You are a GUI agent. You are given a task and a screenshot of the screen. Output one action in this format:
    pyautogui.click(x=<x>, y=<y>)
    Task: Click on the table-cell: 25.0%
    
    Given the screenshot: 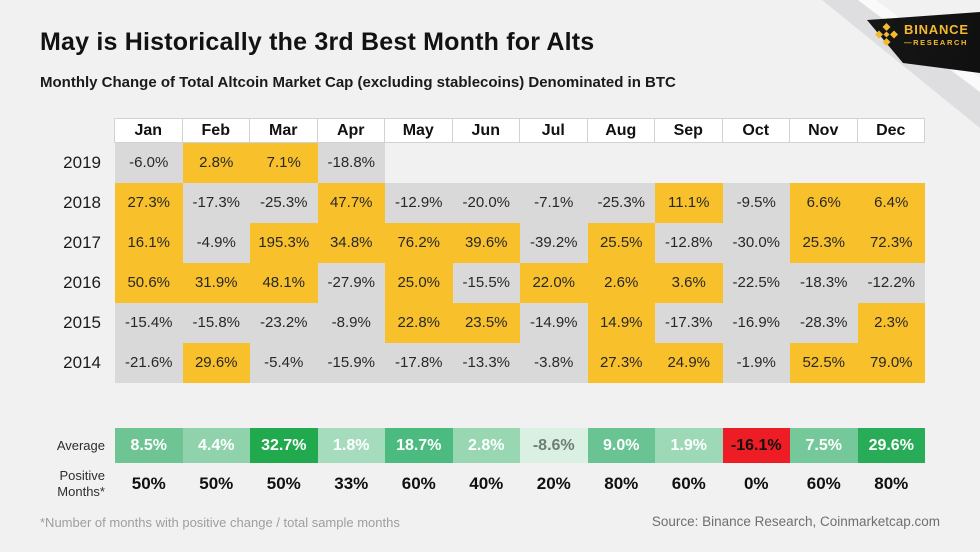 What is the action you would take?
    pyautogui.click(x=419, y=283)
    